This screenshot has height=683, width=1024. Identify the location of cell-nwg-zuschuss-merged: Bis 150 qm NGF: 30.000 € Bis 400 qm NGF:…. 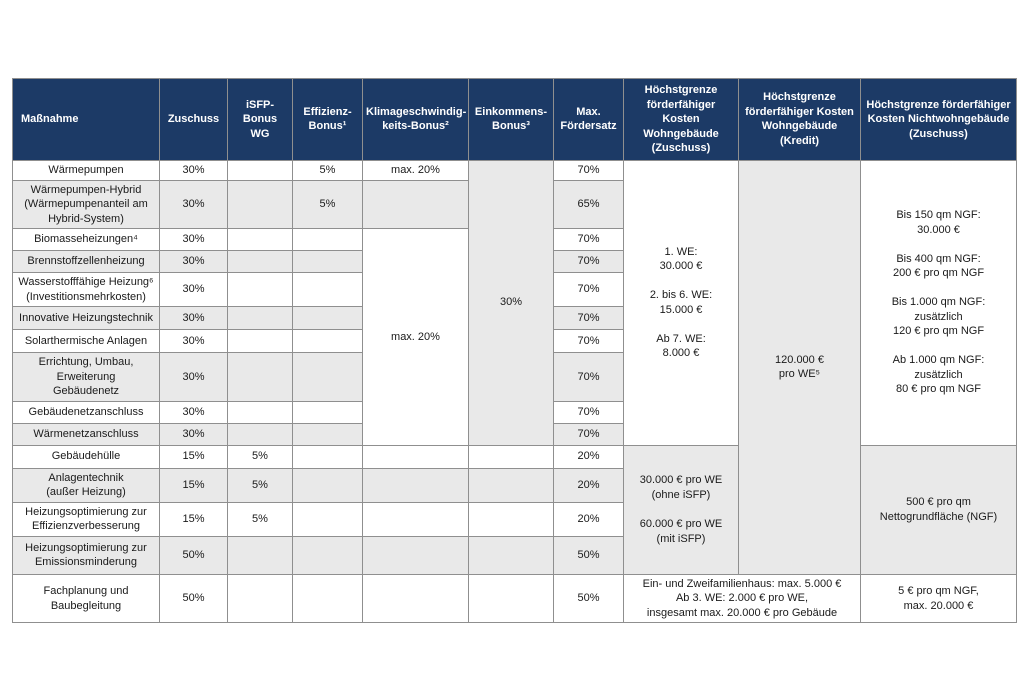
(938, 302).